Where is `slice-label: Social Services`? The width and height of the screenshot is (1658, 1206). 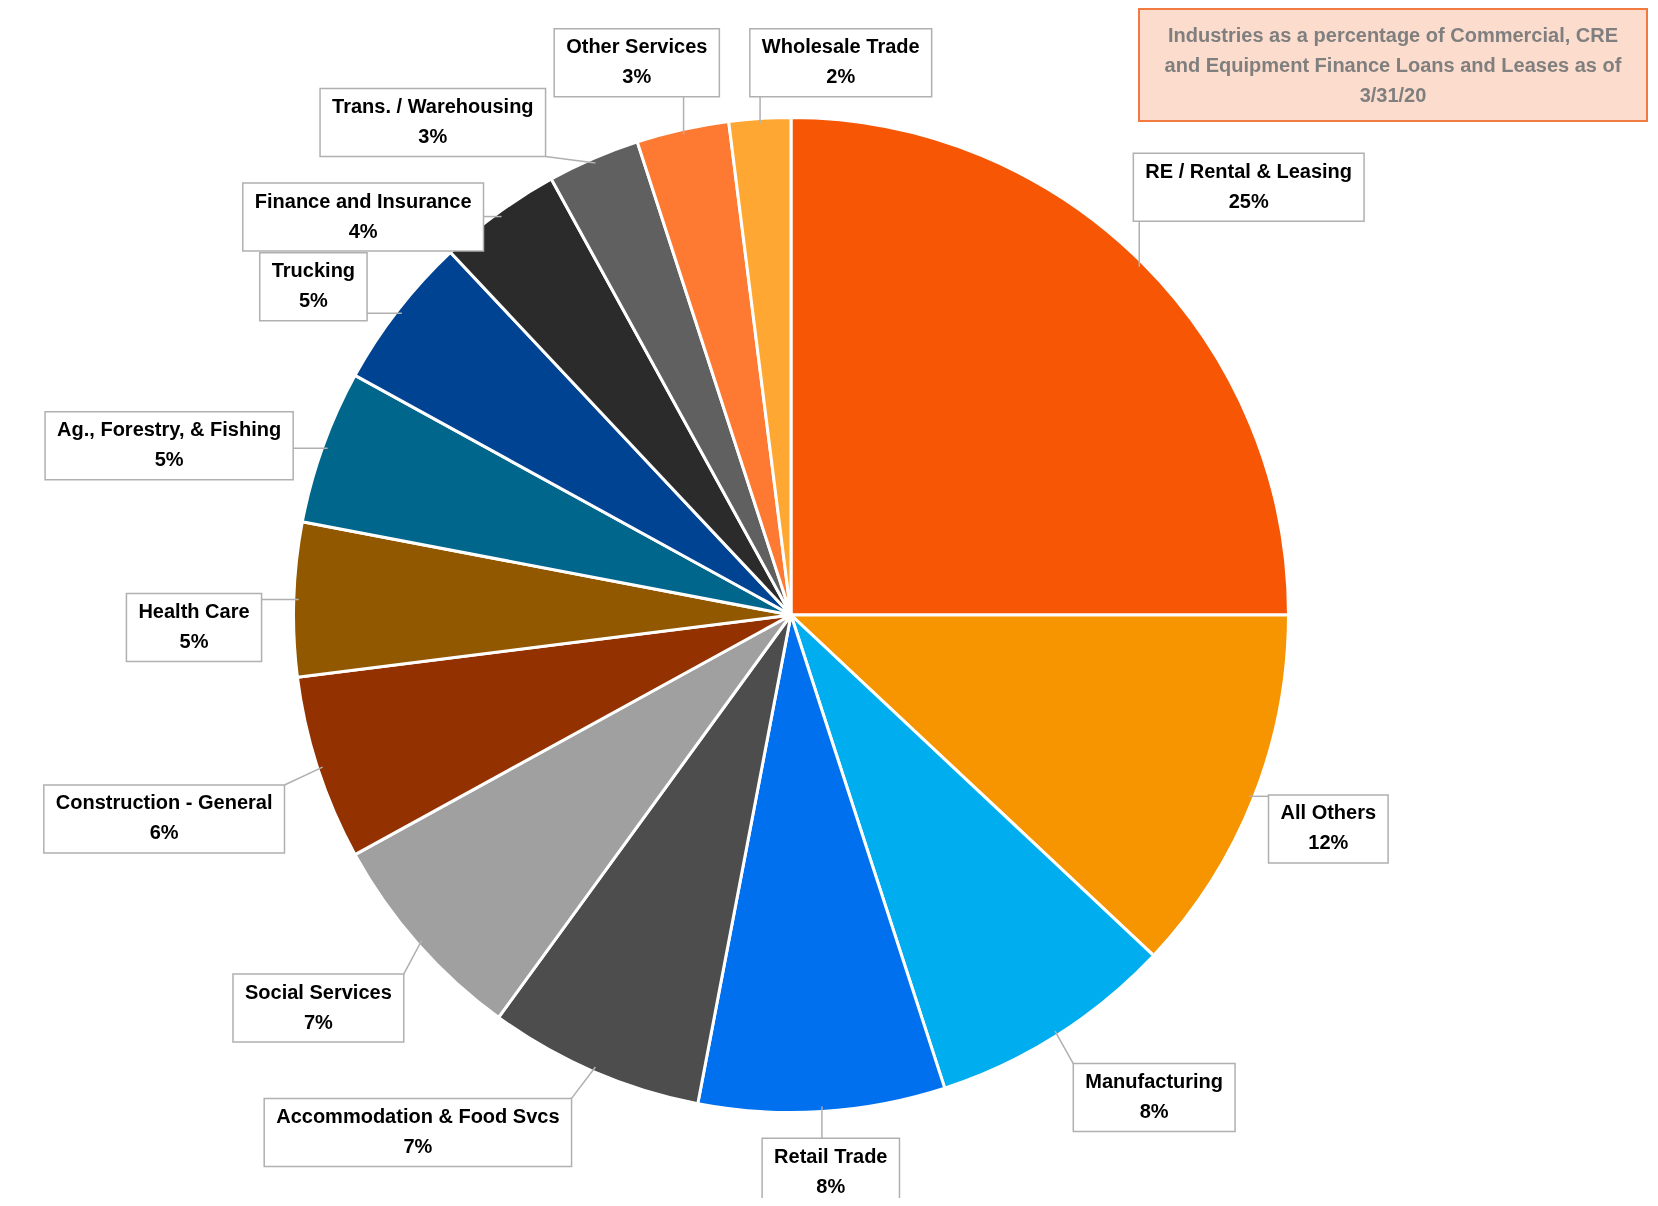 slice-label: Social Services is located at coordinates (318, 991).